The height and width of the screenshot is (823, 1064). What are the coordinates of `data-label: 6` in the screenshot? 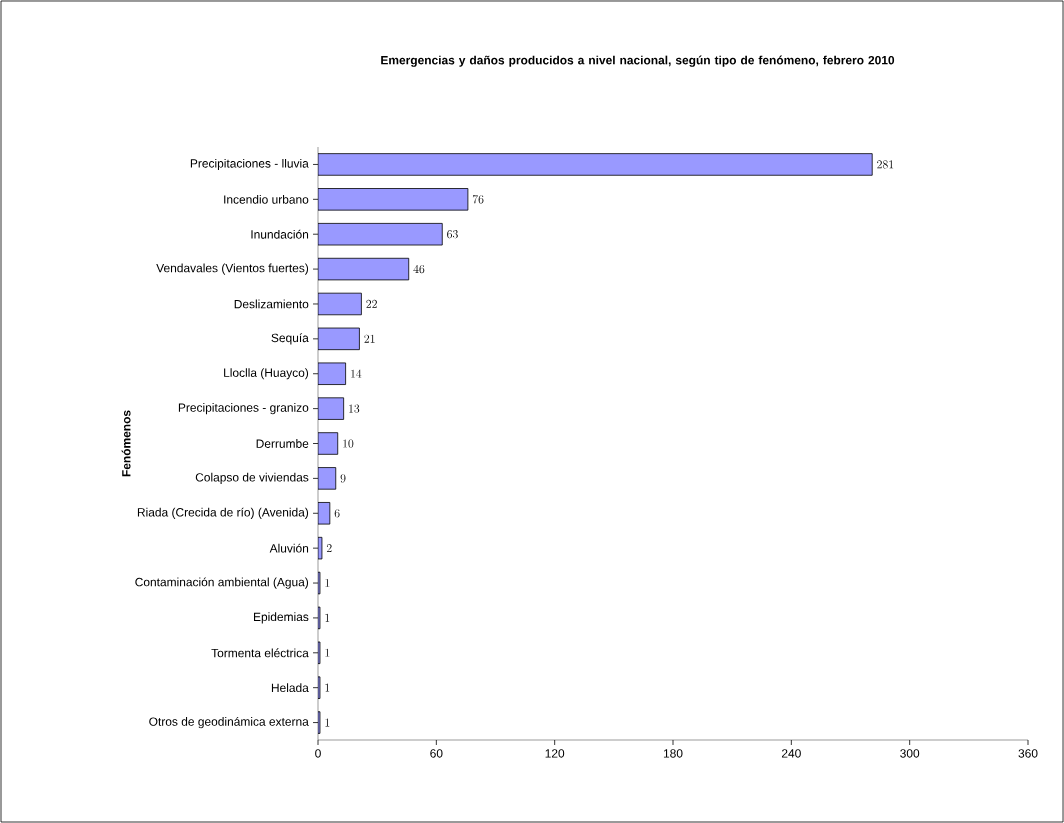 It's located at (337, 513).